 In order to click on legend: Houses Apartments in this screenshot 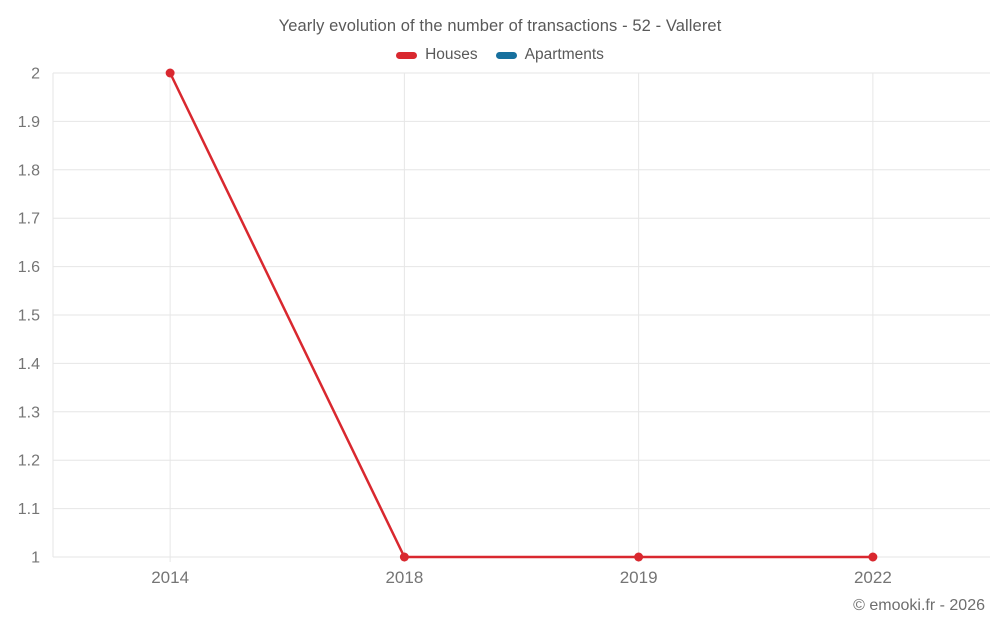, I will do `click(500, 55)`.